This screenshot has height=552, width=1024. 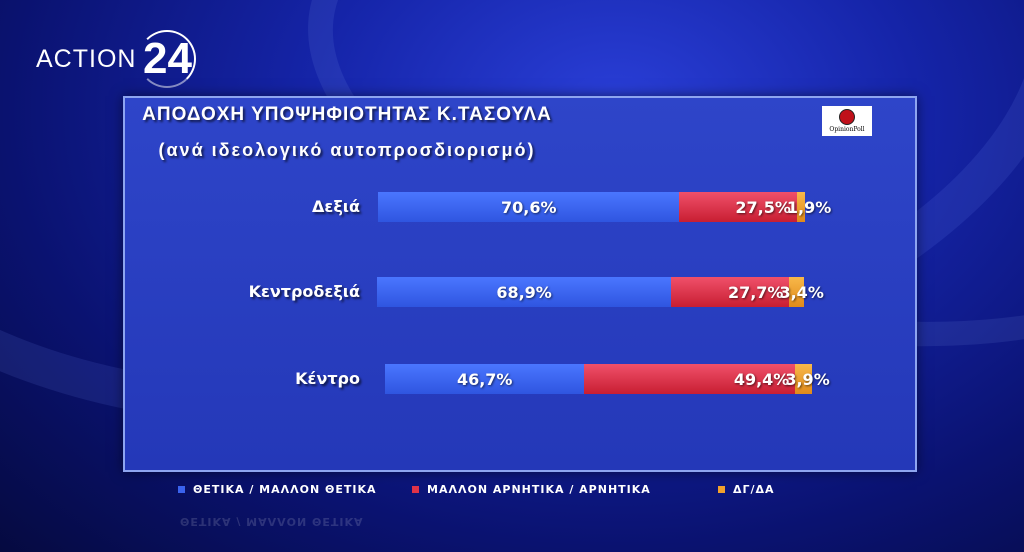 What do you see at coordinates (755, 292) in the screenshot?
I see `bar-value-label: 27,7%` at bounding box center [755, 292].